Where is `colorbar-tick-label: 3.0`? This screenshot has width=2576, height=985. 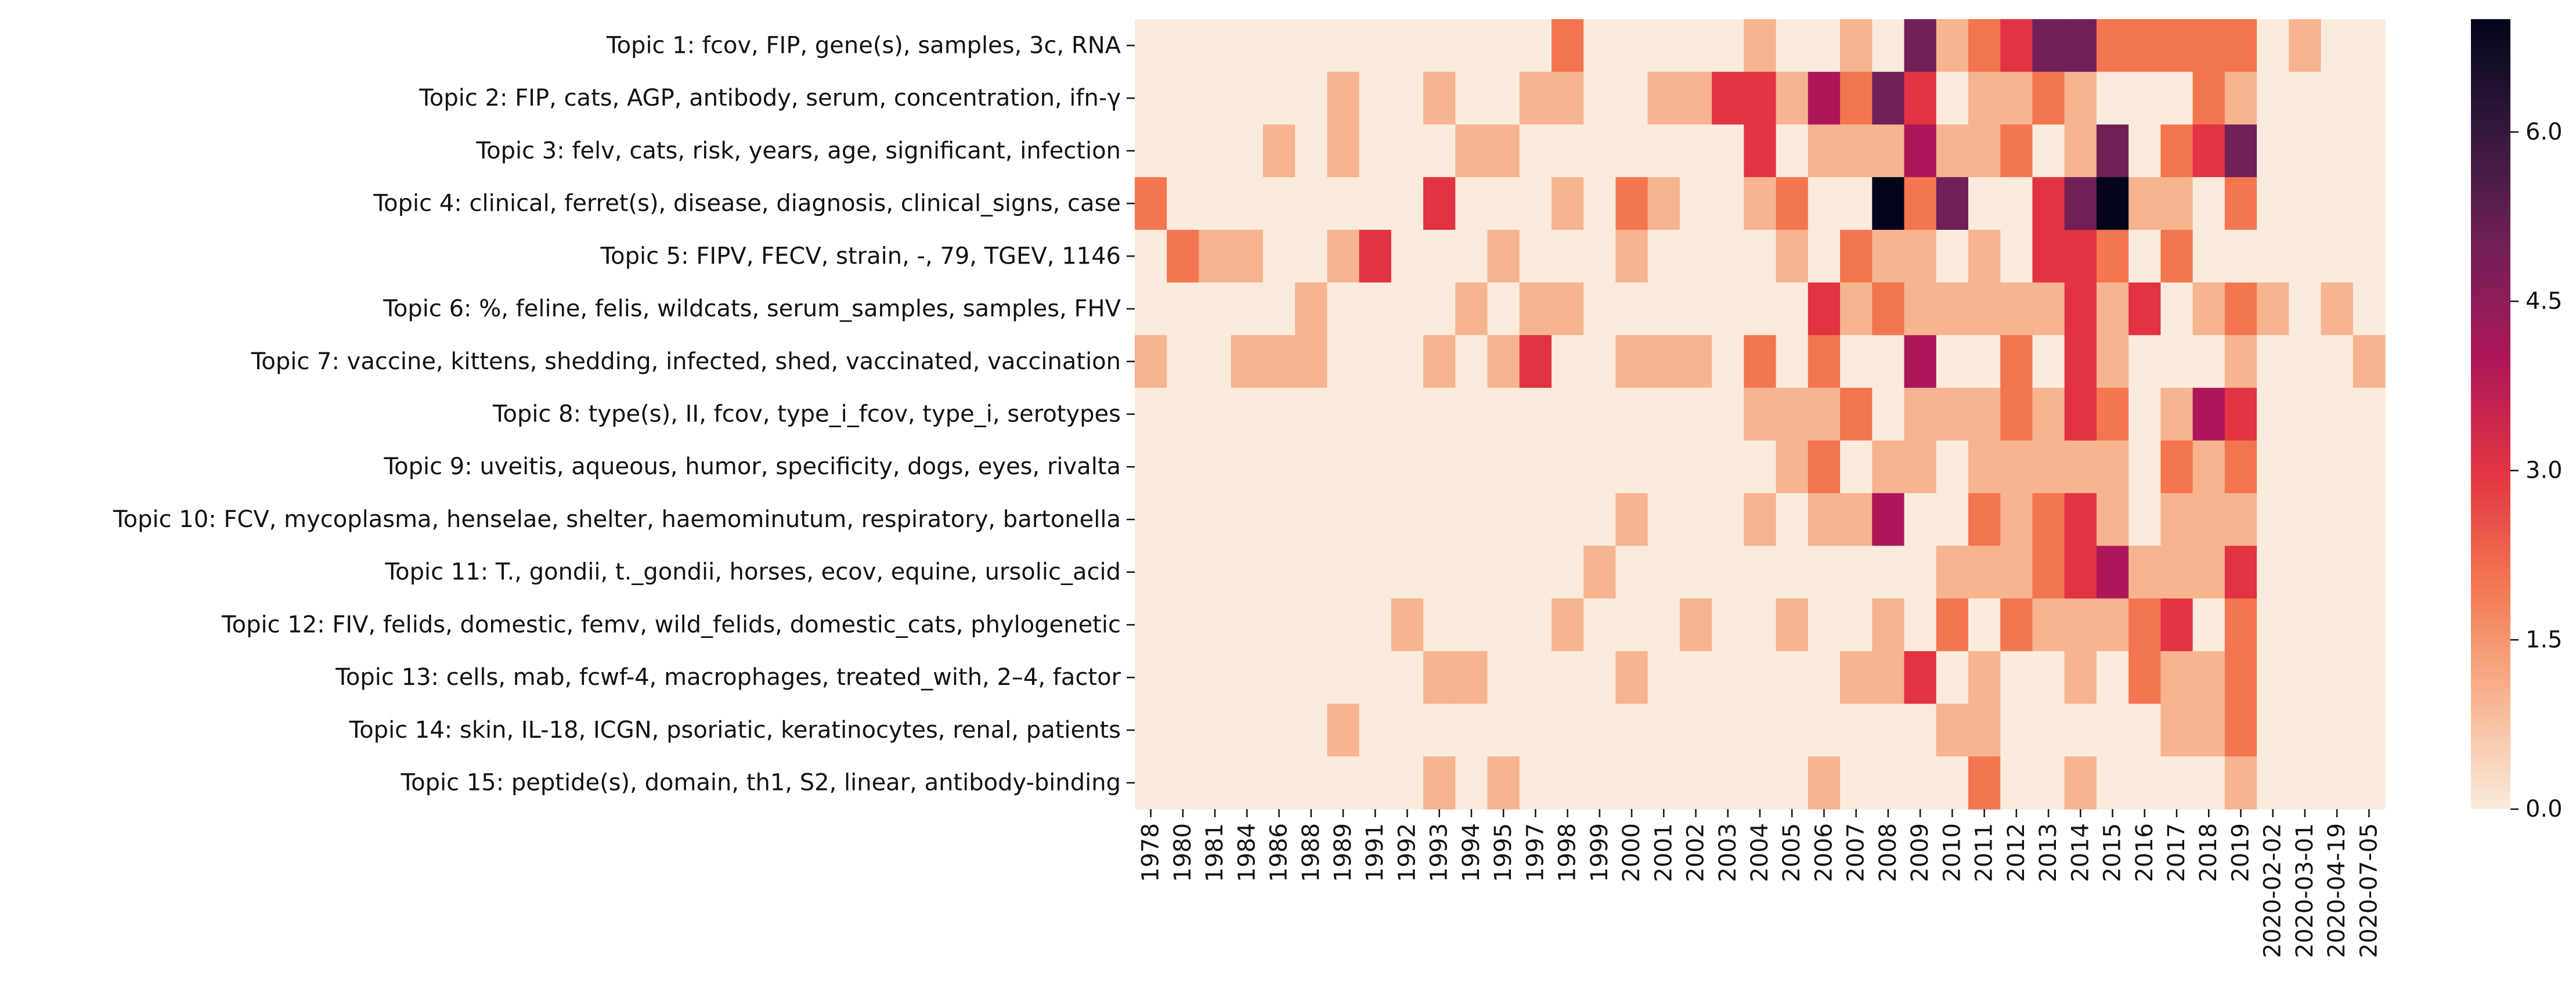
colorbar-tick-label: 3.0 is located at coordinates (2545, 471).